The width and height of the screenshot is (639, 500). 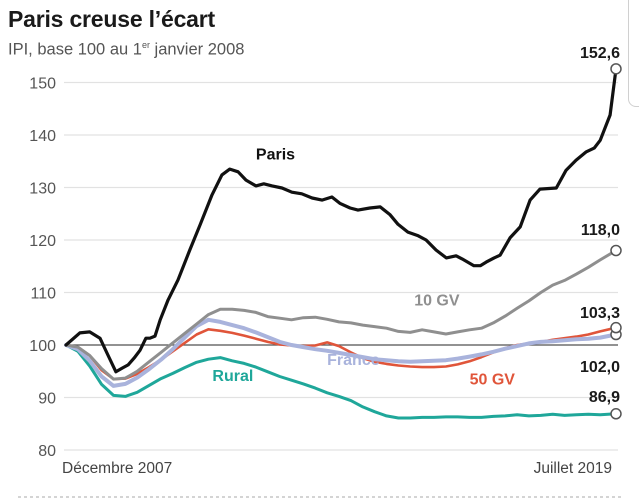 What do you see at coordinates (145, 45) in the screenshot?
I see `subtitle-superscript: er` at bounding box center [145, 45].